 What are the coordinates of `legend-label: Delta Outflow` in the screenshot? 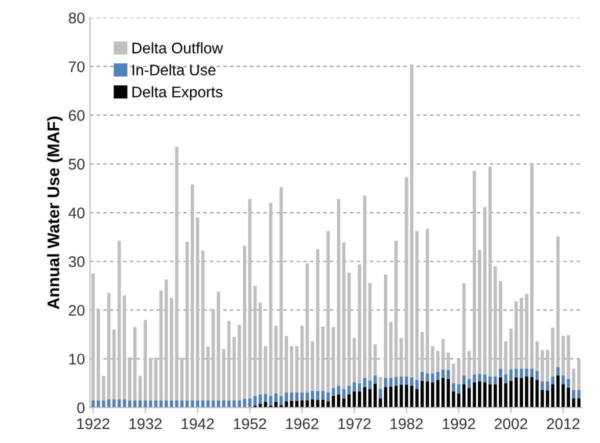 It's located at (177, 48).